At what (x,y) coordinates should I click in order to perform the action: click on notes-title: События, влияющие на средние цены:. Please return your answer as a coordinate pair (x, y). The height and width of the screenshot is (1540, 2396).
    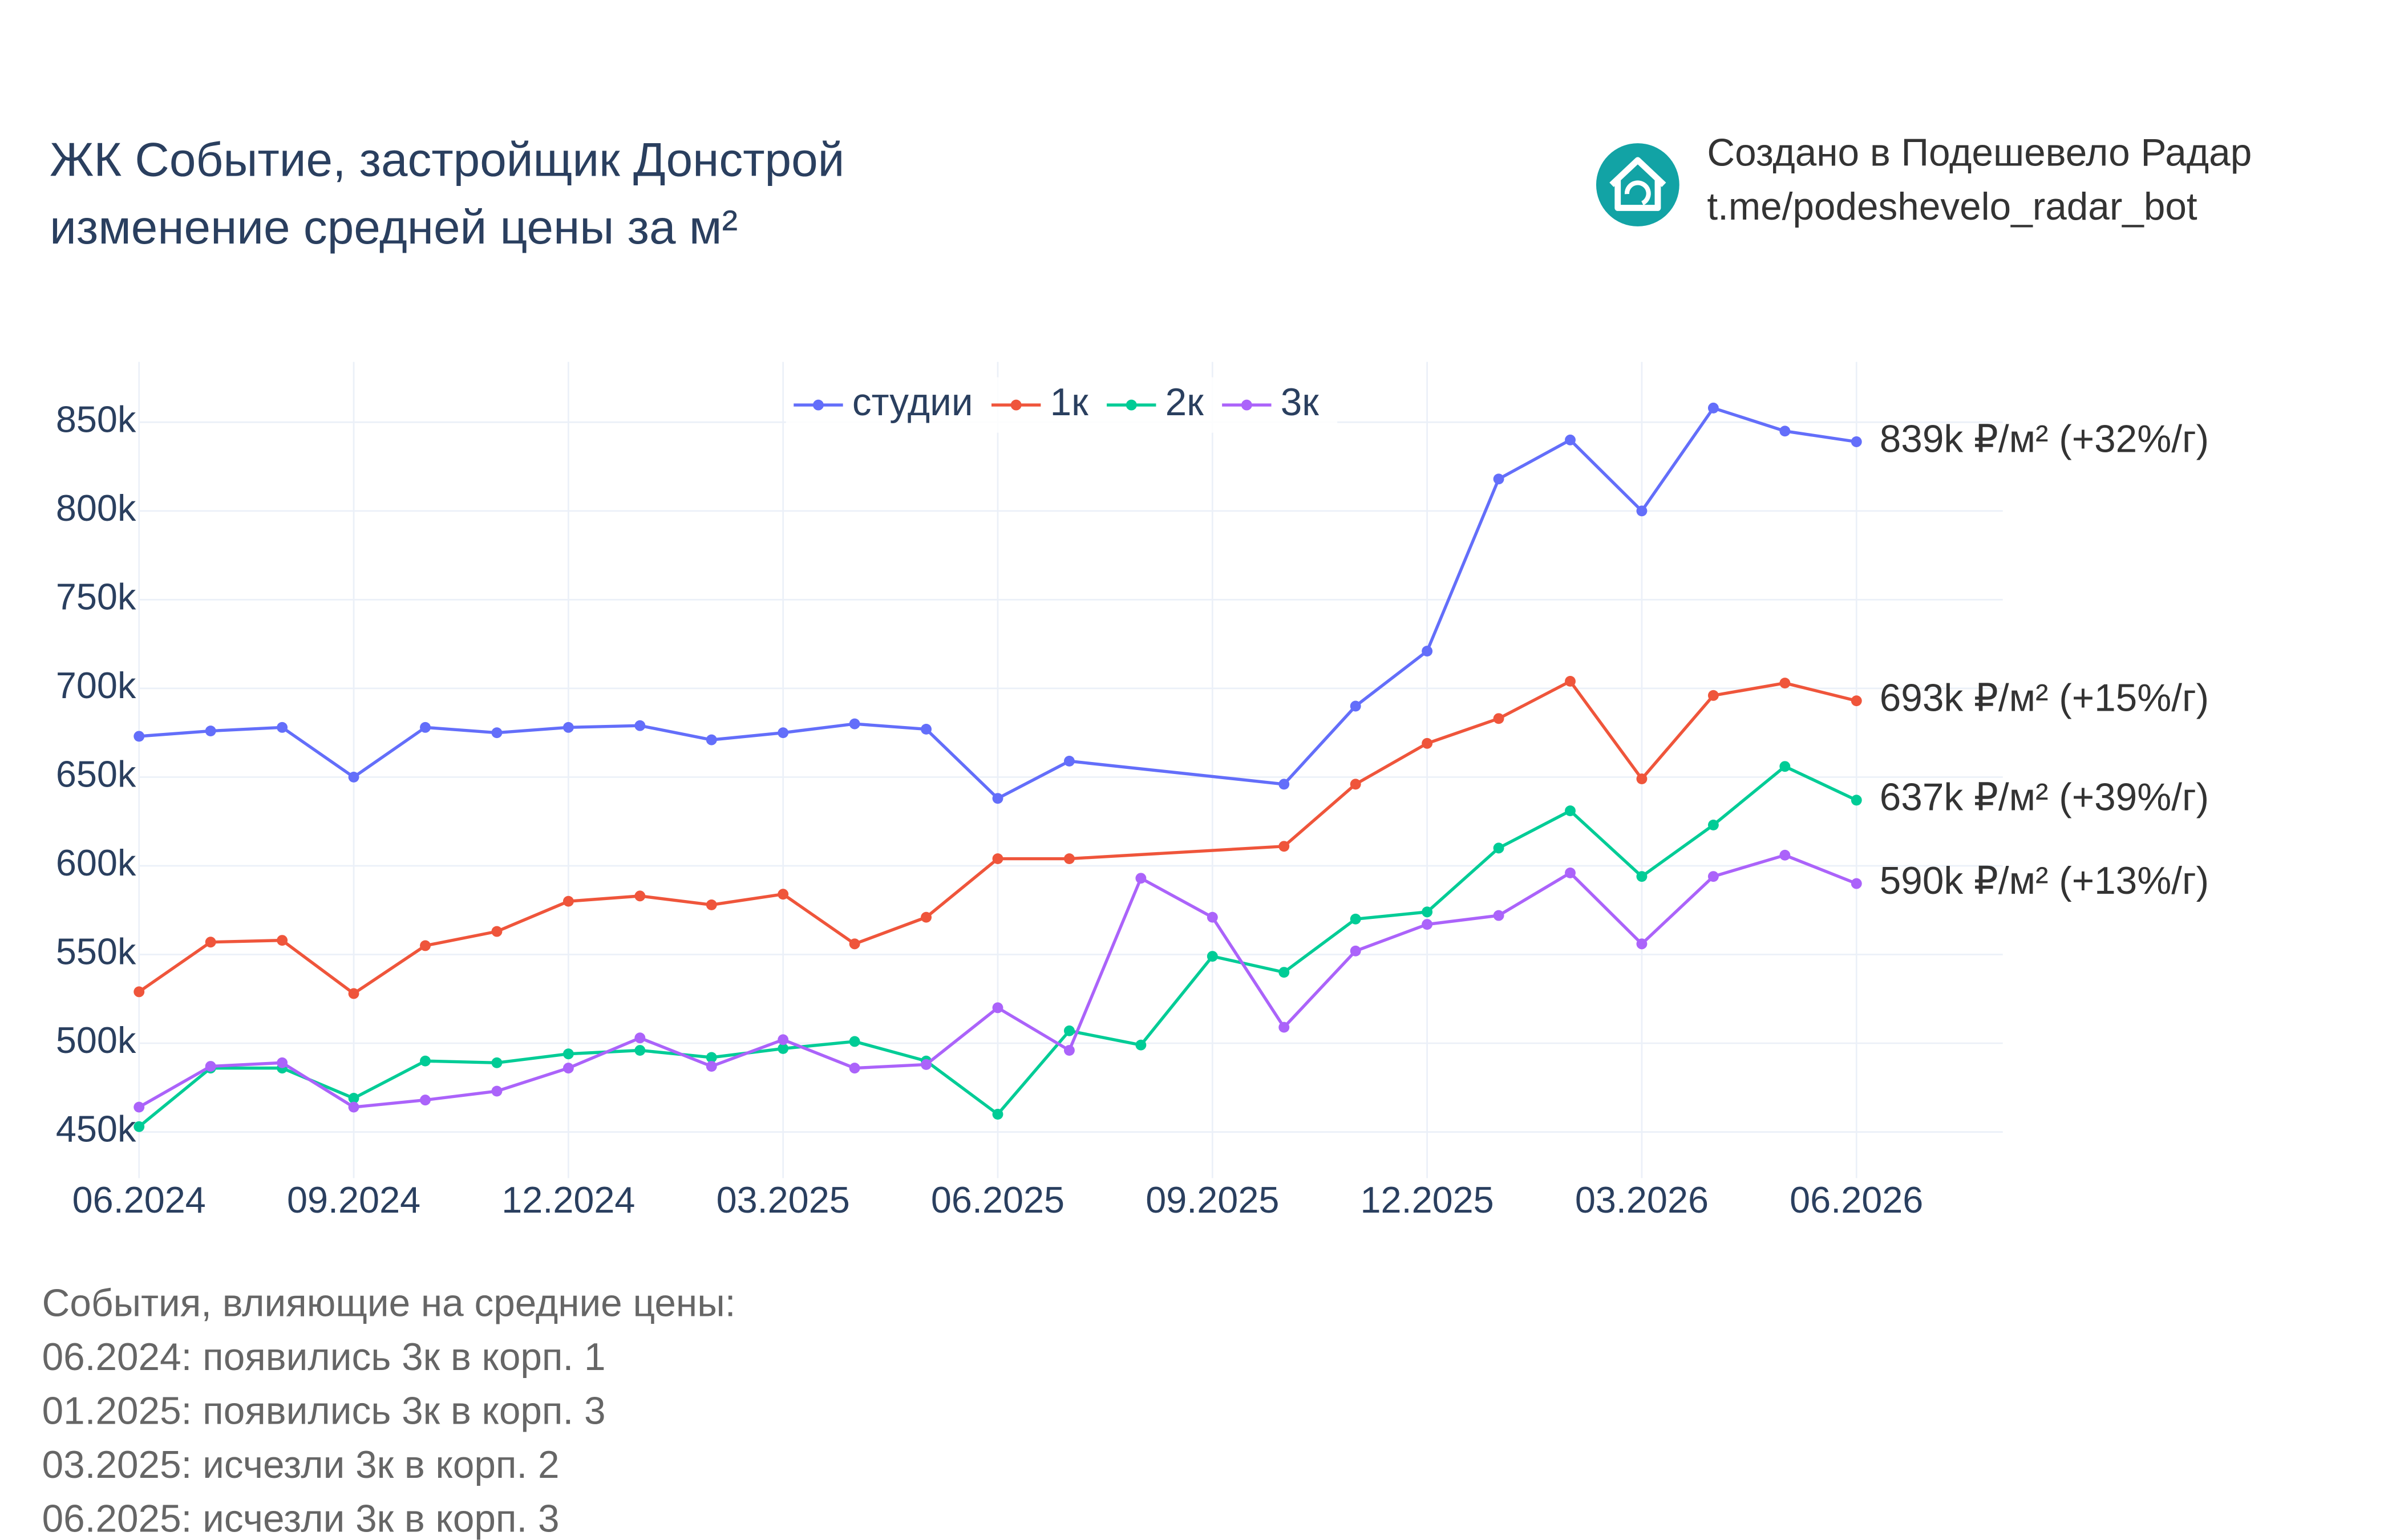
    Looking at the image, I should click on (389, 1303).